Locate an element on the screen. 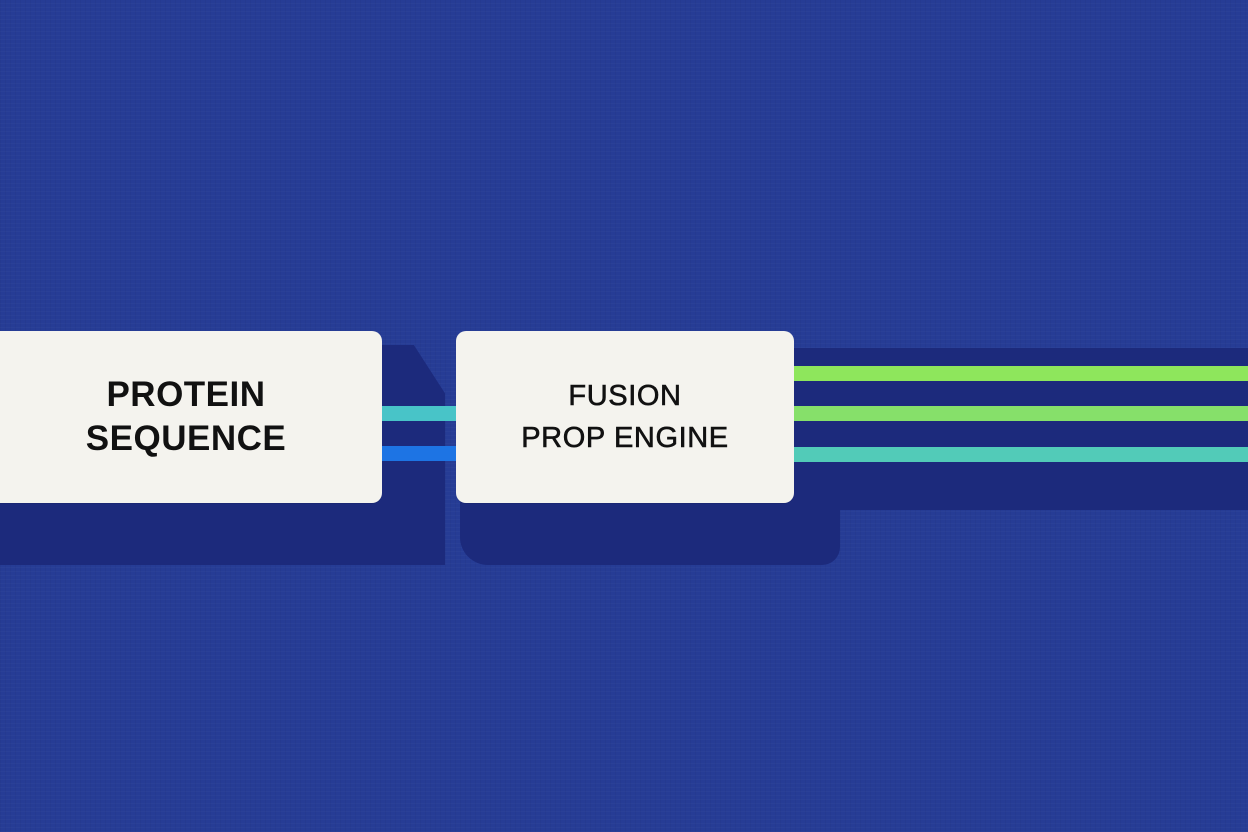  connector-line-blue is located at coordinates (420, 453).